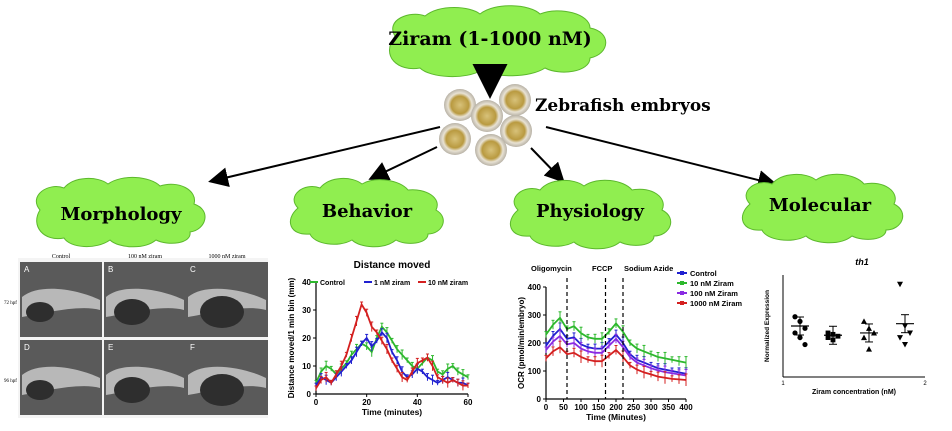 The image size is (952, 431). I want to click on embryo-cluster, so click(485, 125).